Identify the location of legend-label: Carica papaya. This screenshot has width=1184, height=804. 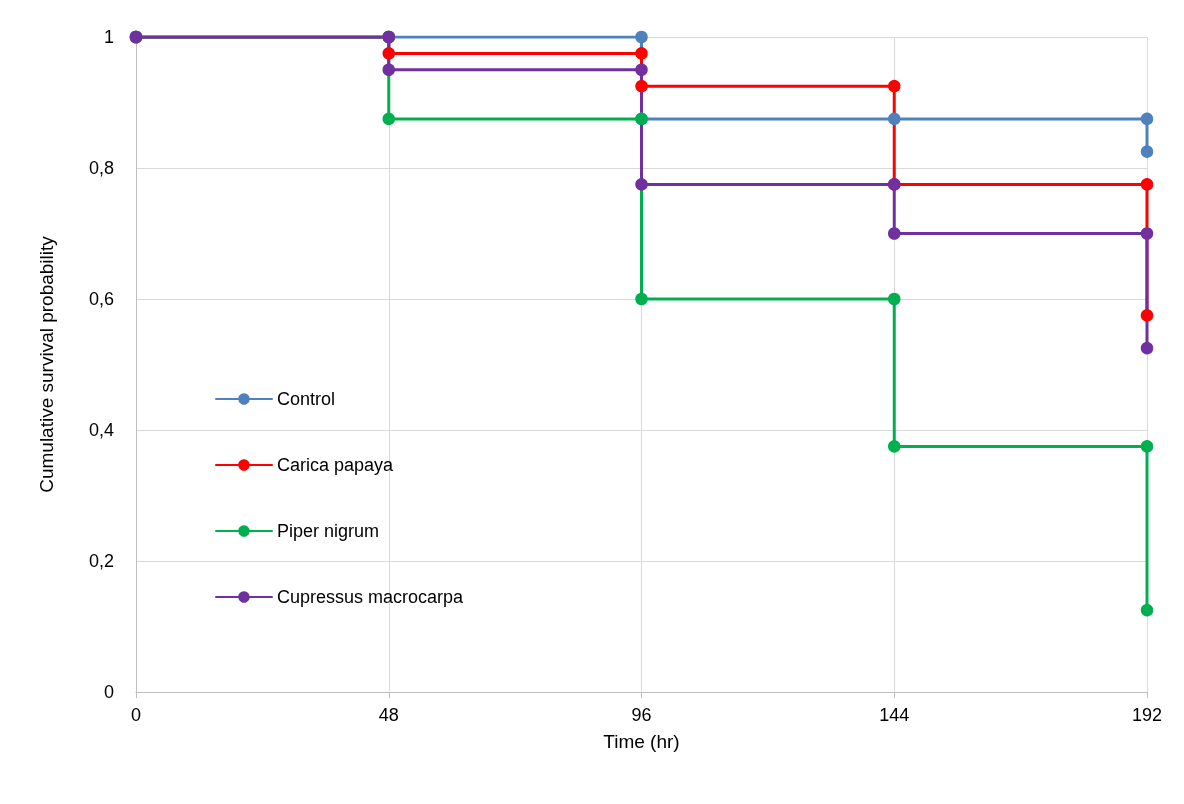
(336, 465).